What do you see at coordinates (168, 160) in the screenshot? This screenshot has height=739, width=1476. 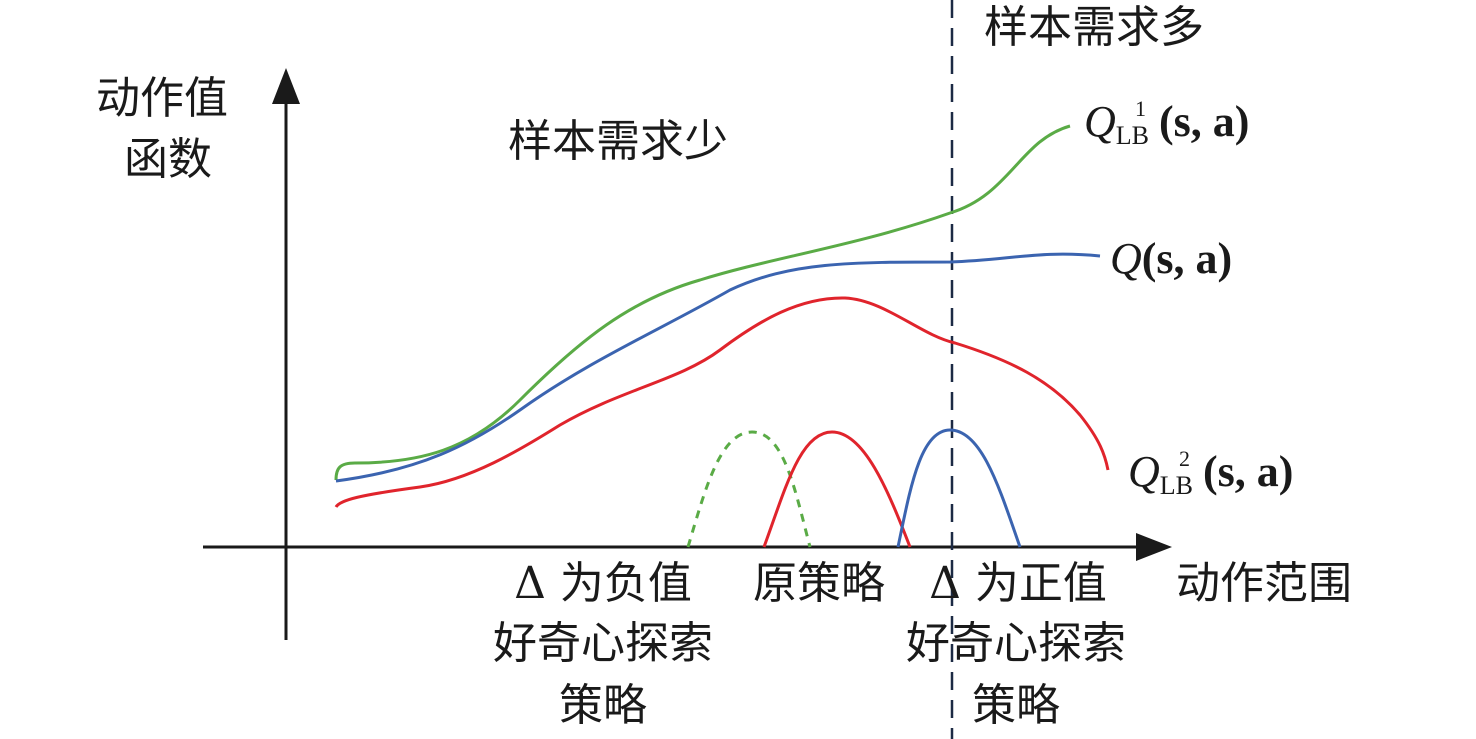 I see `y-axis-label-line2: 函数` at bounding box center [168, 160].